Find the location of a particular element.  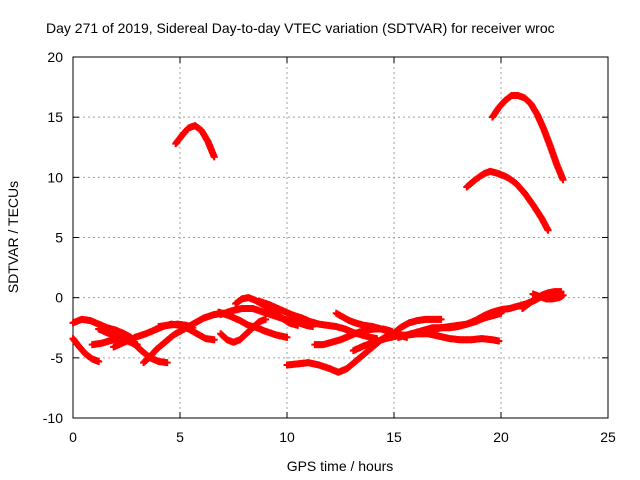

x-tick-label: 20 is located at coordinates (501, 437).